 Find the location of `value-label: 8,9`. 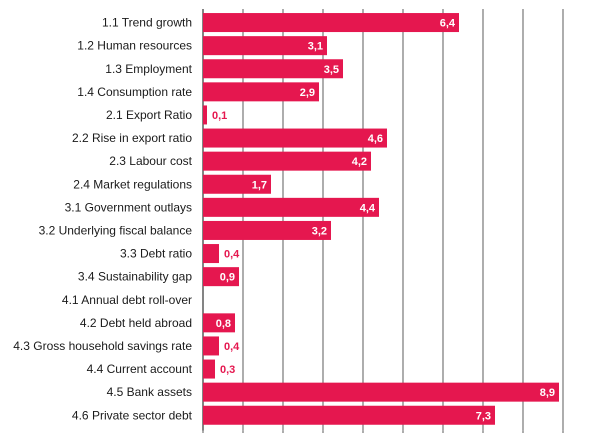

value-label: 8,9 is located at coordinates (547, 393).